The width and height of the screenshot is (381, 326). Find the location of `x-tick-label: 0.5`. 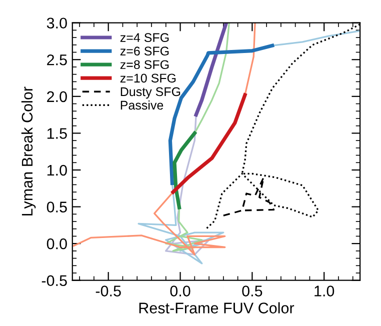

x-tick-label: 0.5 is located at coordinates (252, 291).